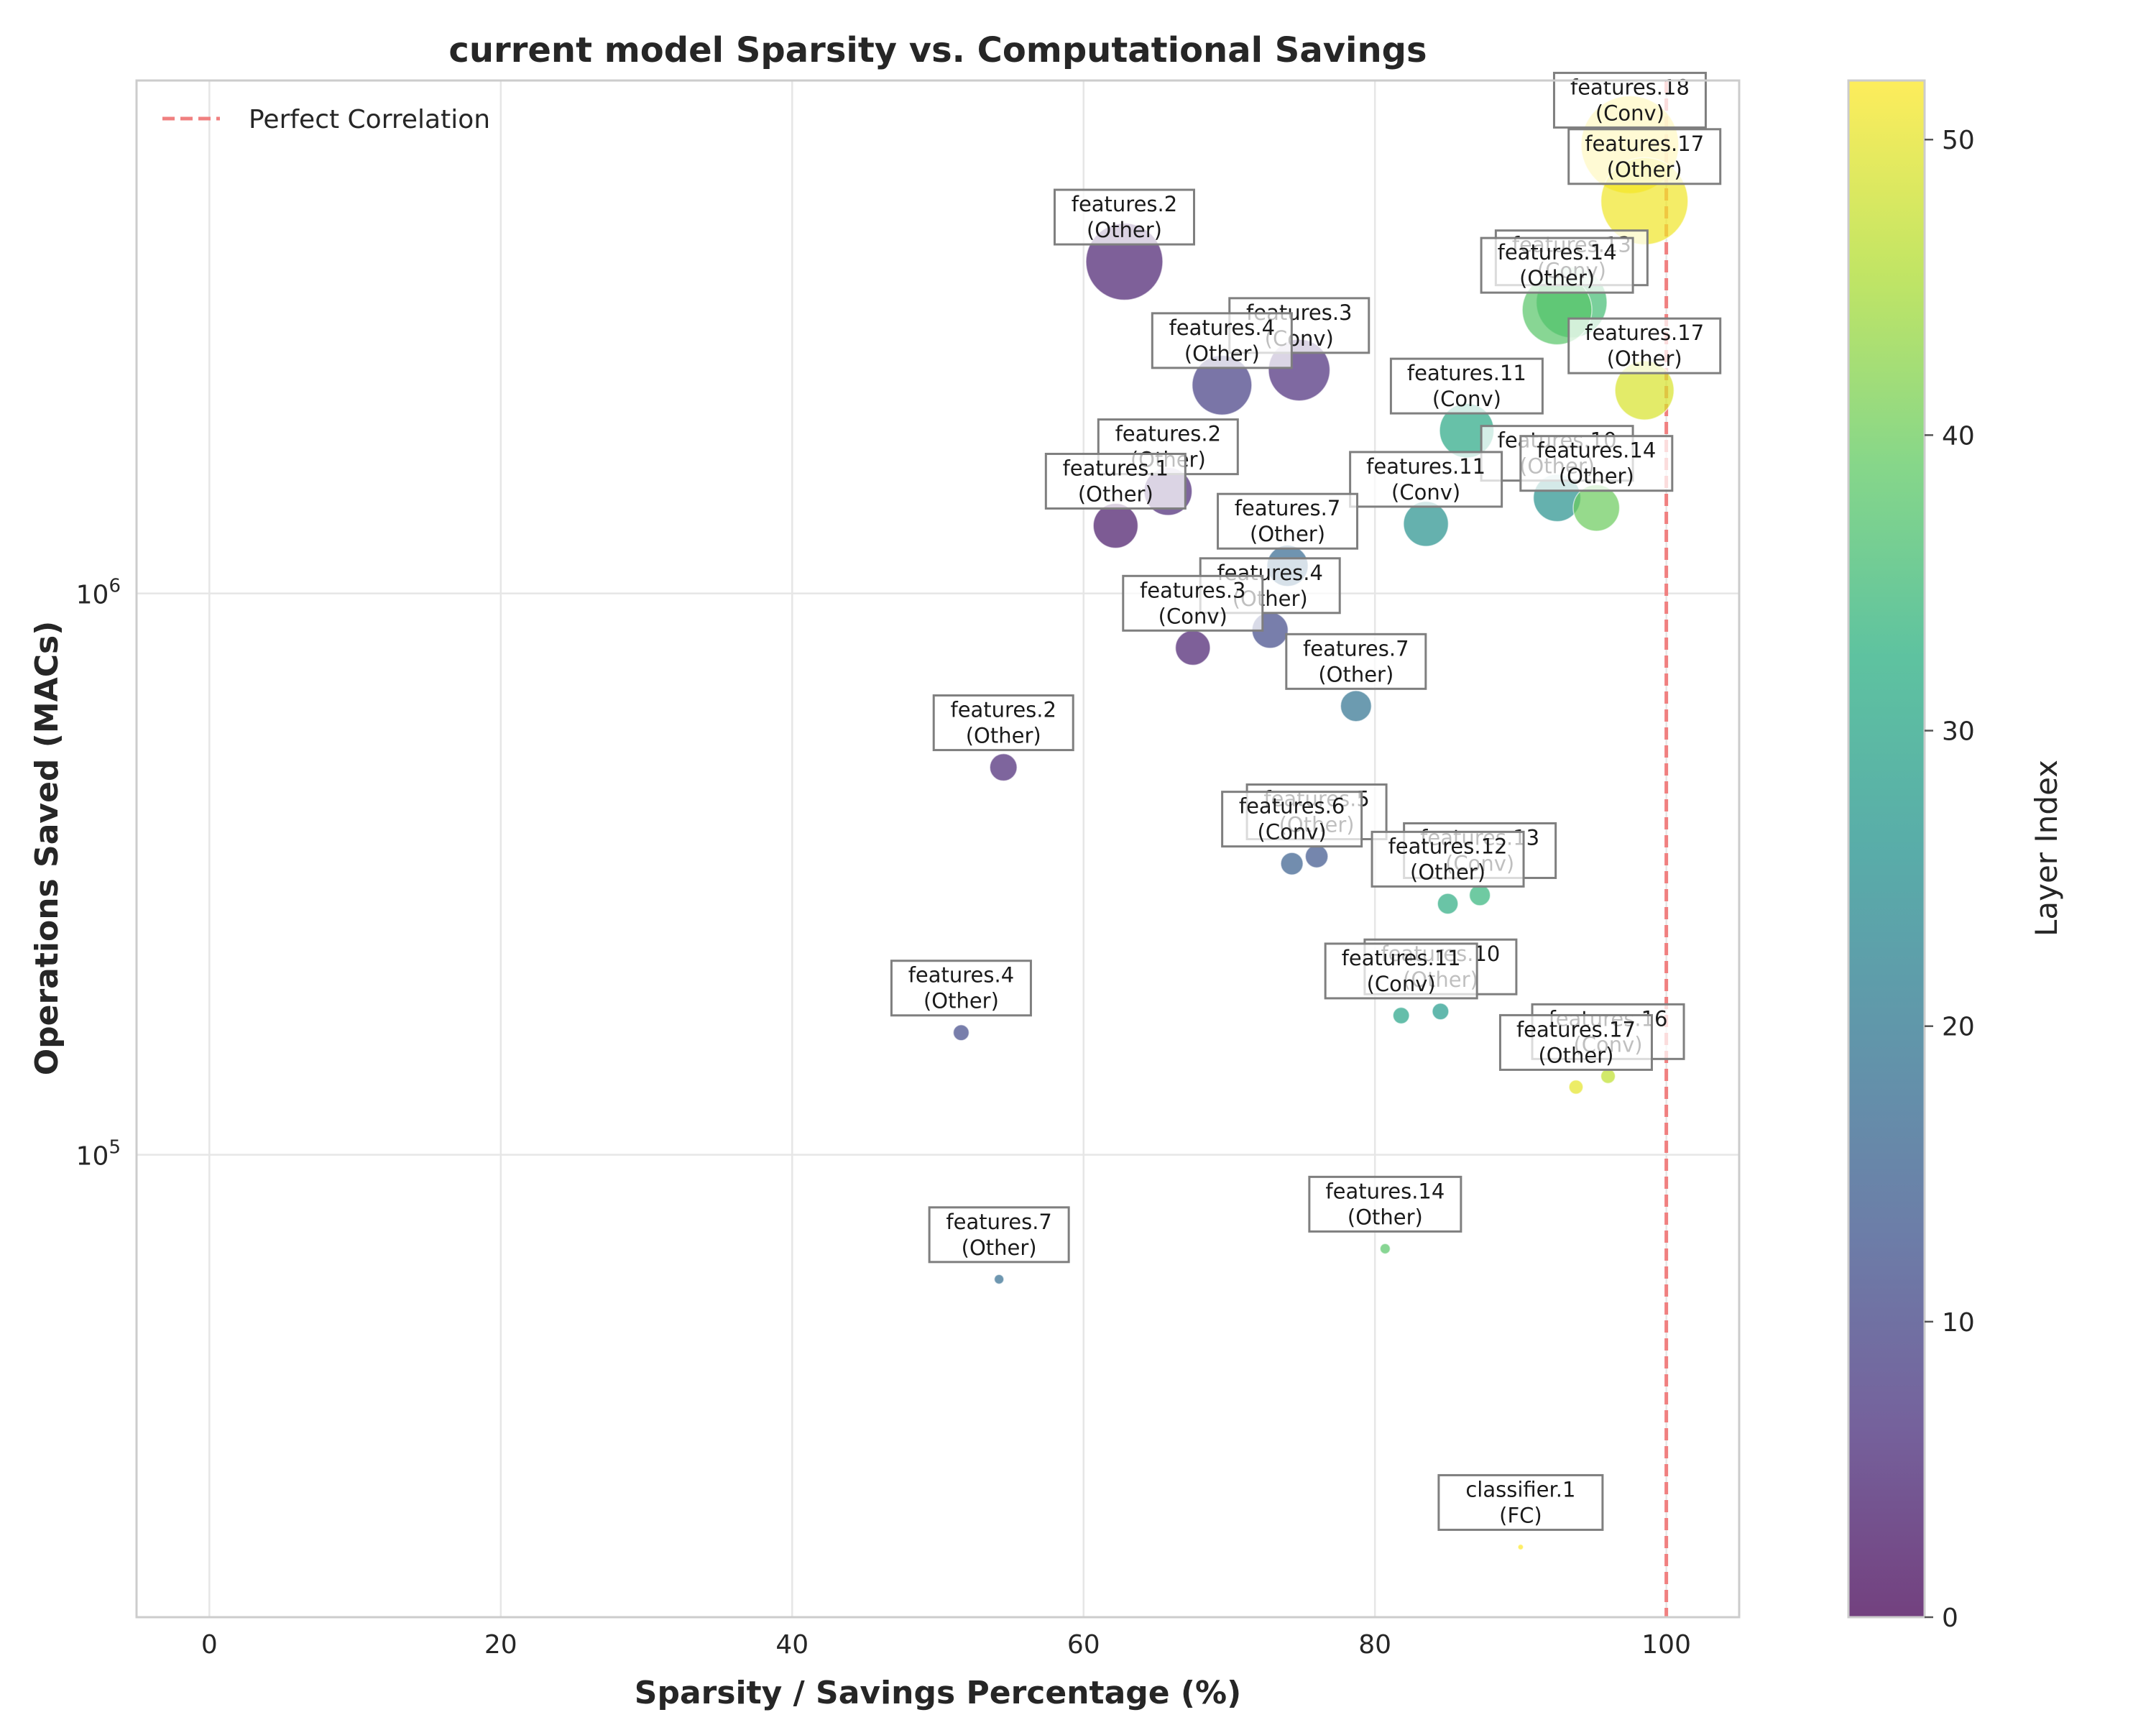 This screenshot has height=1725, width=2156. Describe the element at coordinates (1958, 1323) in the screenshot. I see `colorbar-tick-label: 10` at that location.